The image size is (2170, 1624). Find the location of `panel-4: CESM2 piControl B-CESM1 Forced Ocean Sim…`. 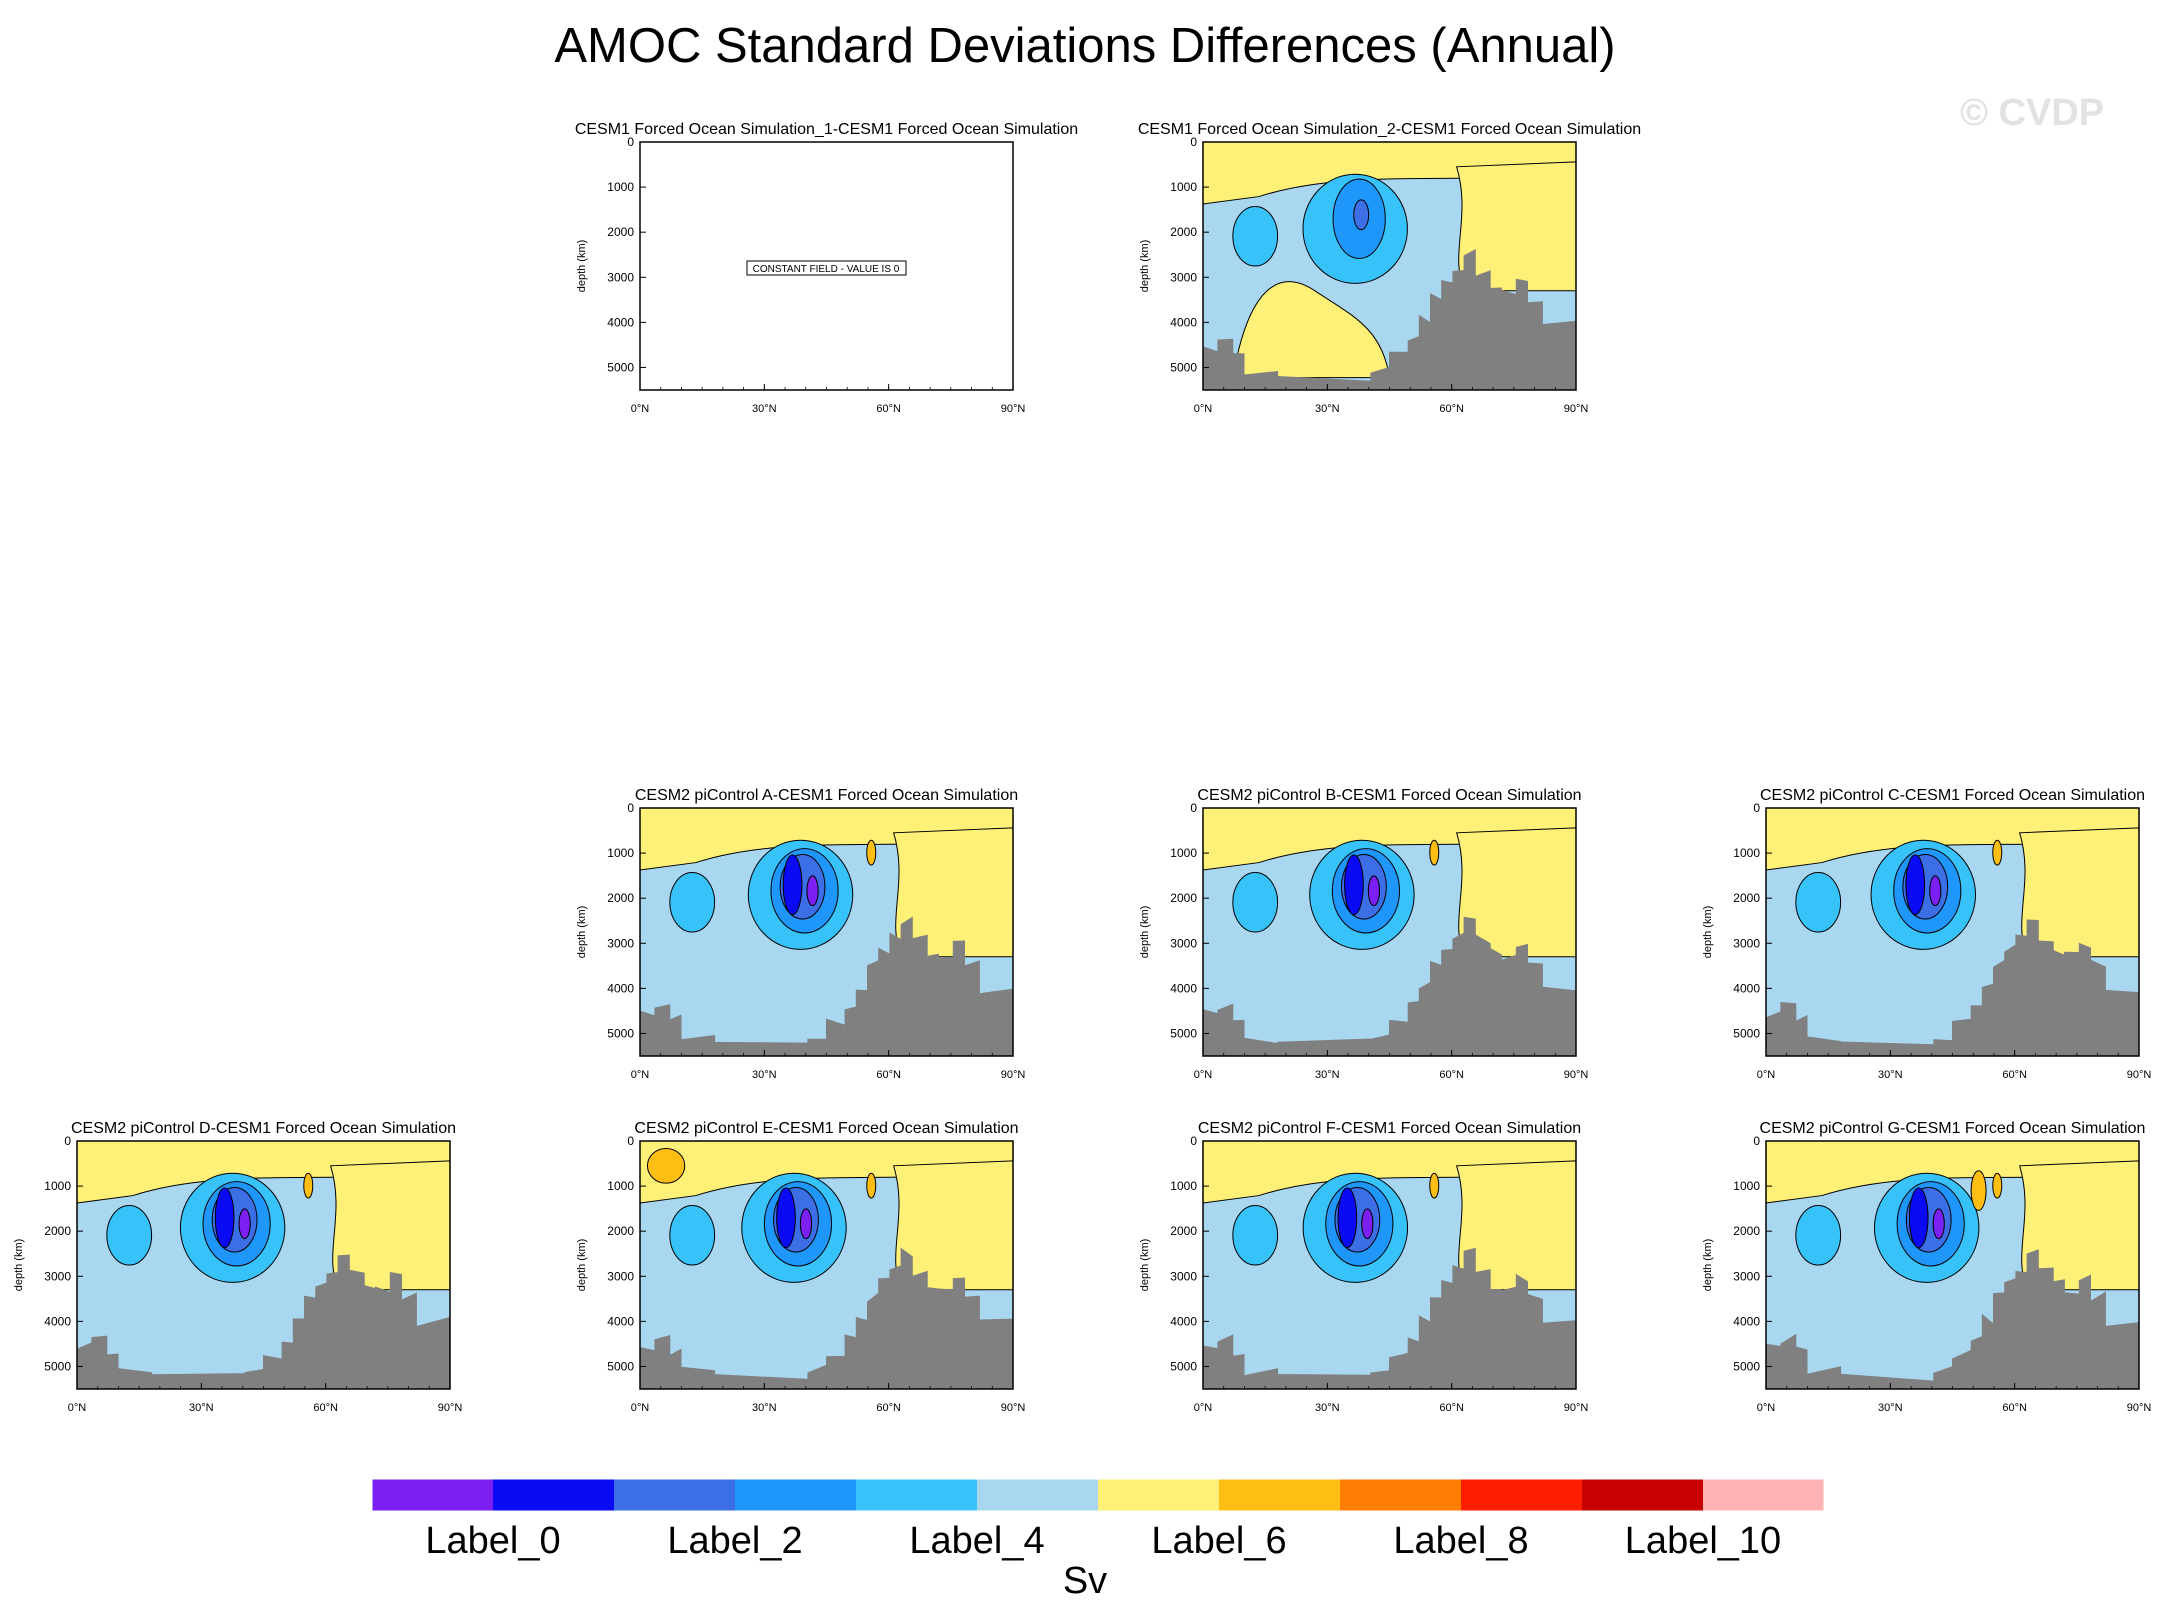

panel-4: CESM2 piControl B-CESM1 Forced Ocean Sim… is located at coordinates (1363, 934).